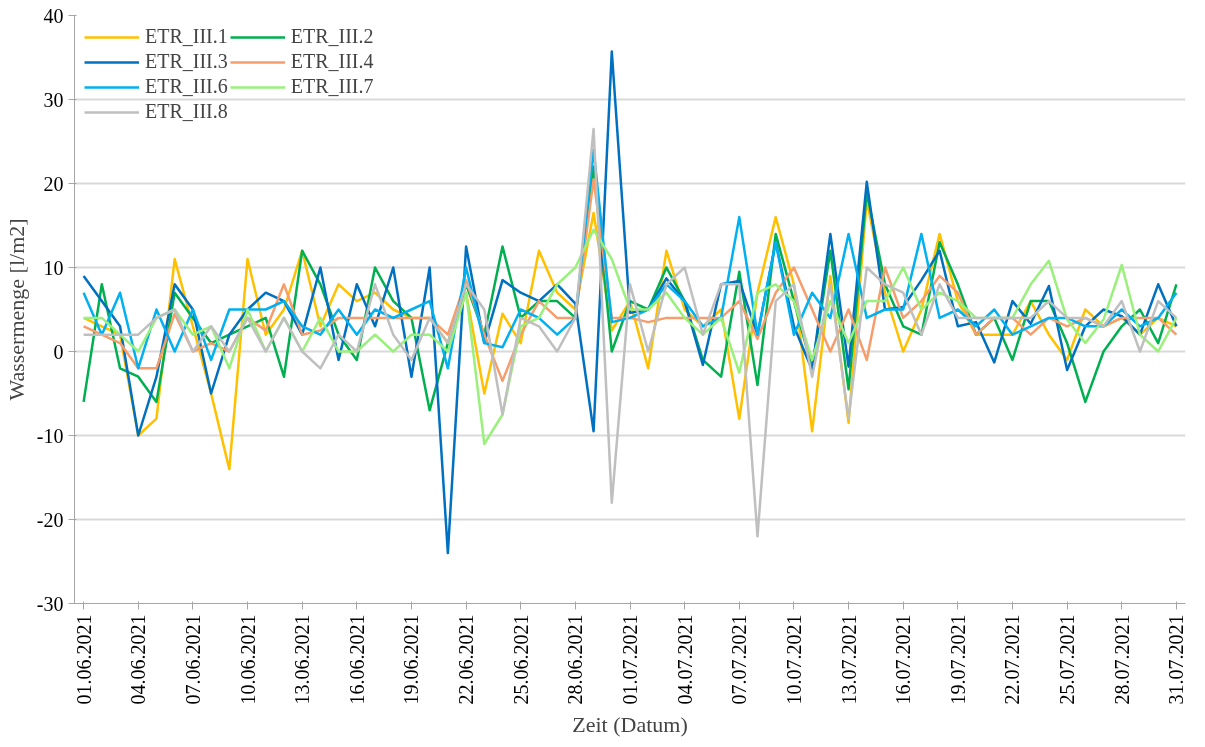 The width and height of the screenshot is (1205, 747). What do you see at coordinates (520, 659) in the screenshot?
I see `x-tick-label: 25.06.2021` at bounding box center [520, 659].